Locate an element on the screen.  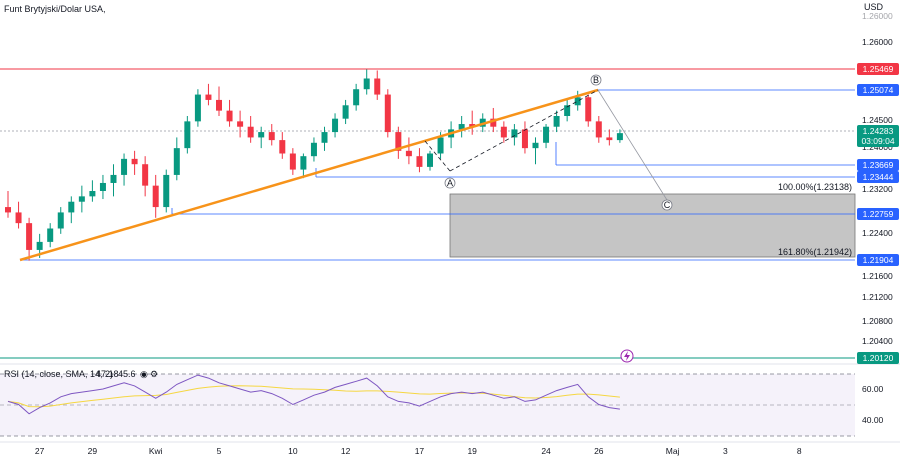
rsi-line is located at coordinates (313, 394).